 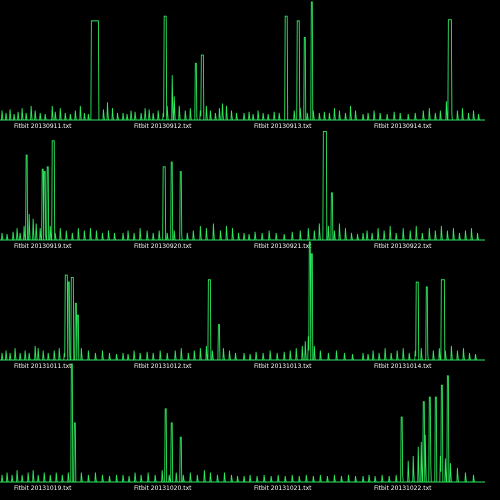 I want to click on panel-1: Fitbit 20130911.txt, so click(x=62, y=75).